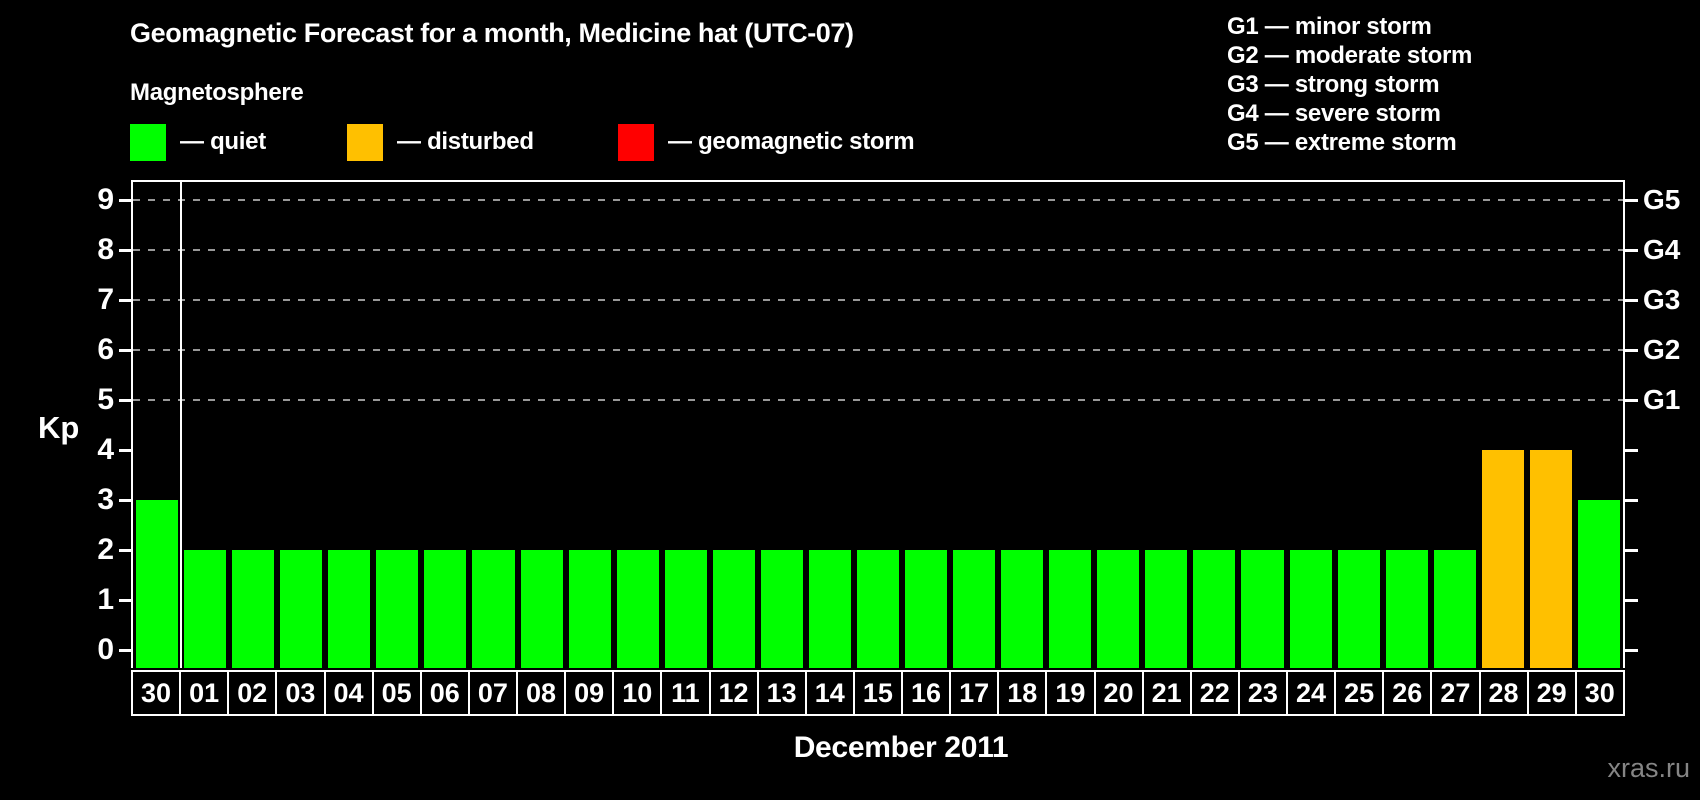  Describe the element at coordinates (1662, 199) in the screenshot. I see `g-level-label-g5: G5` at that location.